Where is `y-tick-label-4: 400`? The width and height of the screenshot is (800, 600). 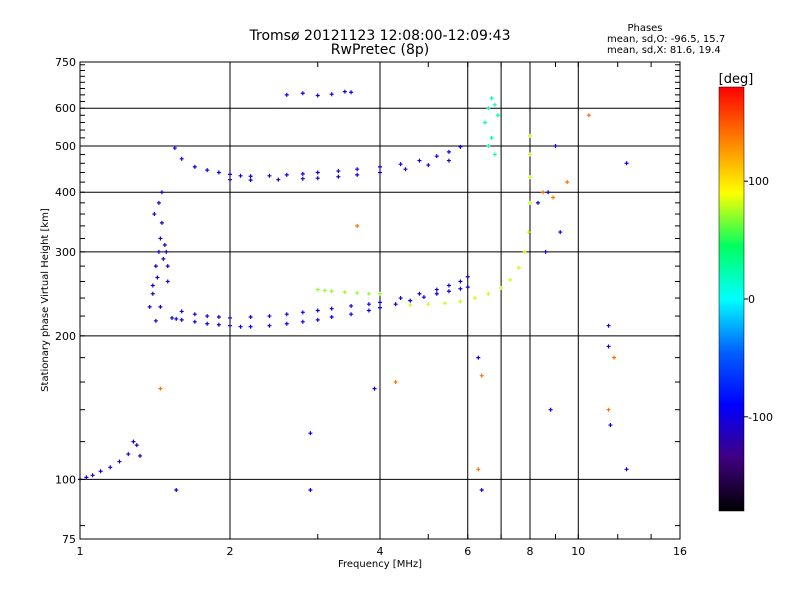 y-tick-label-4: 400 is located at coordinates (65, 192).